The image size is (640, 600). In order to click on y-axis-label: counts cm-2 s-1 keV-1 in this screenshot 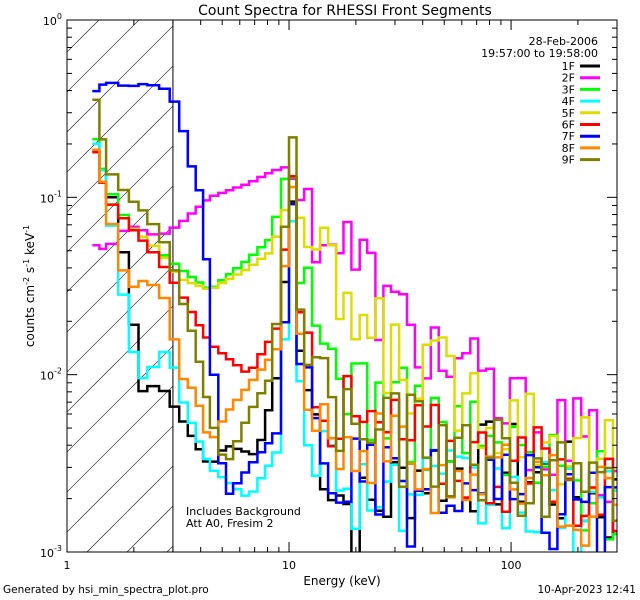, I will do `click(29, 286)`.